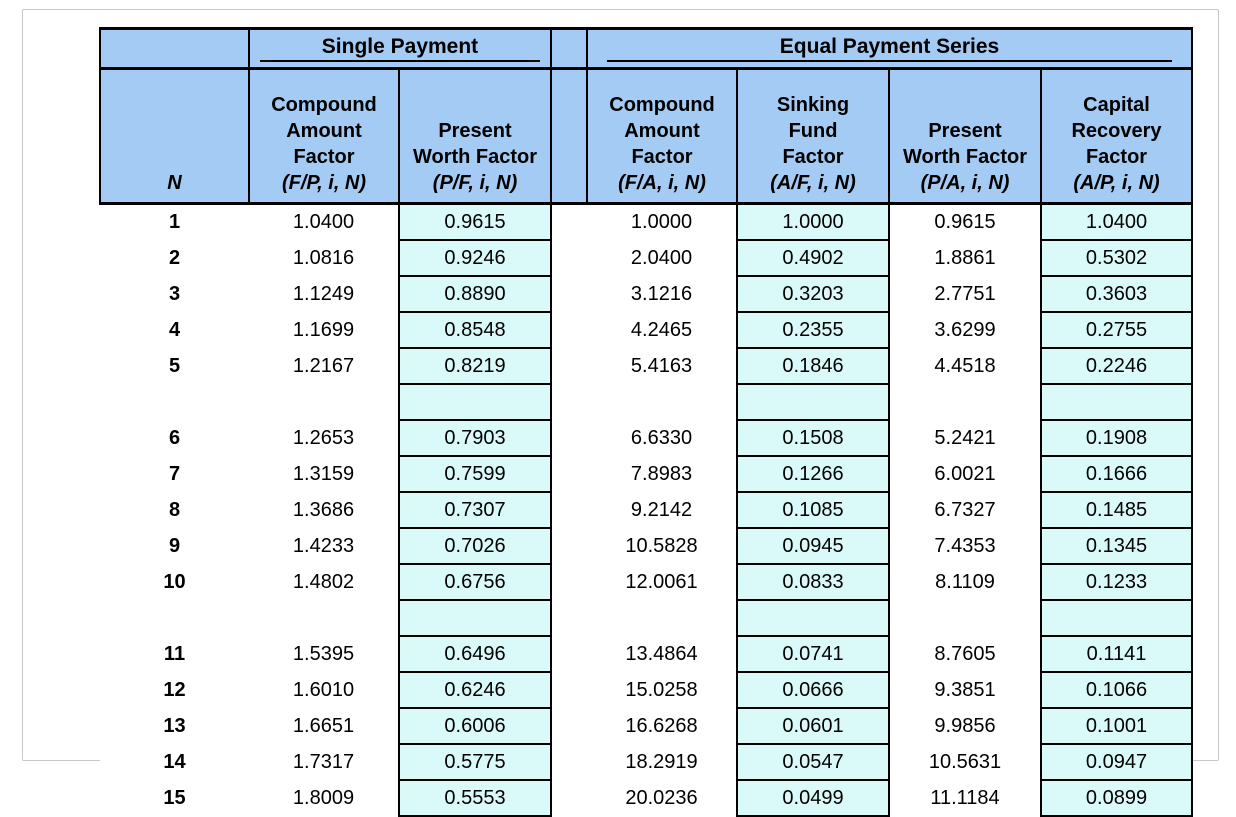 This screenshot has height=817, width=1236. Describe the element at coordinates (475, 510) in the screenshot. I see `cell-pf-factor: 0.7307` at that location.